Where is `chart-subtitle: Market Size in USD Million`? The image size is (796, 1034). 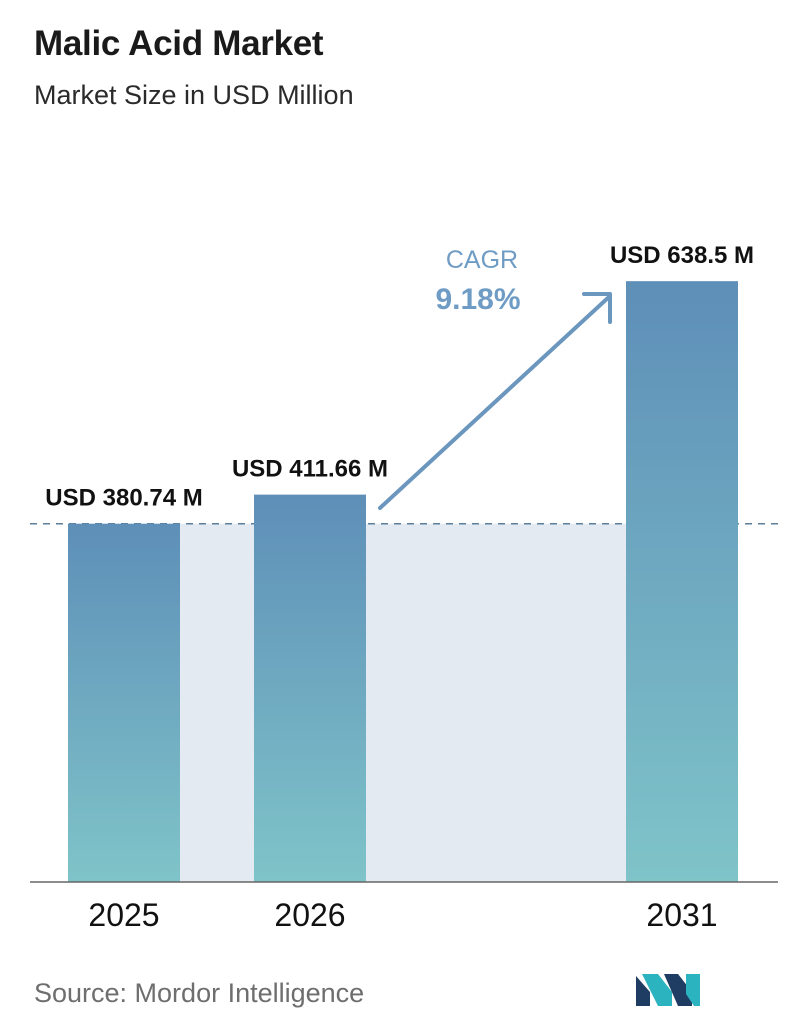 chart-subtitle: Market Size in USD Million is located at coordinates (194, 95).